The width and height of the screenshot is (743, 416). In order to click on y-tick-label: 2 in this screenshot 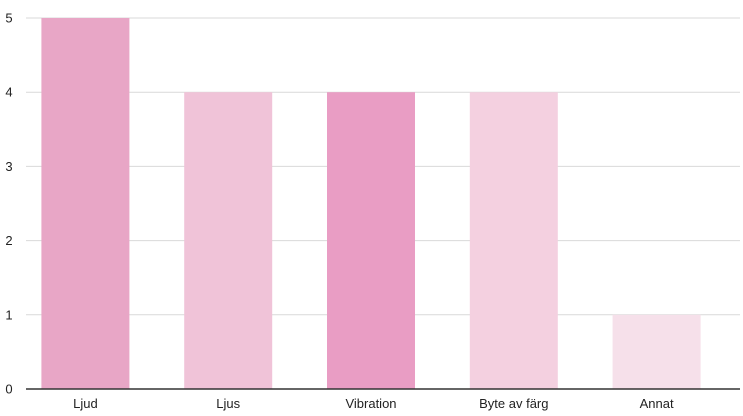, I will do `click(8, 240)`.